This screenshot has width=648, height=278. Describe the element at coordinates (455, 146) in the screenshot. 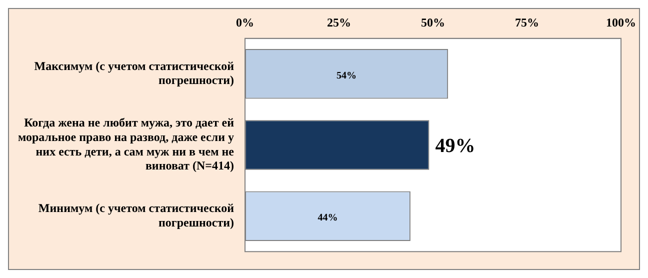

I see `data-label: 49%` at that location.